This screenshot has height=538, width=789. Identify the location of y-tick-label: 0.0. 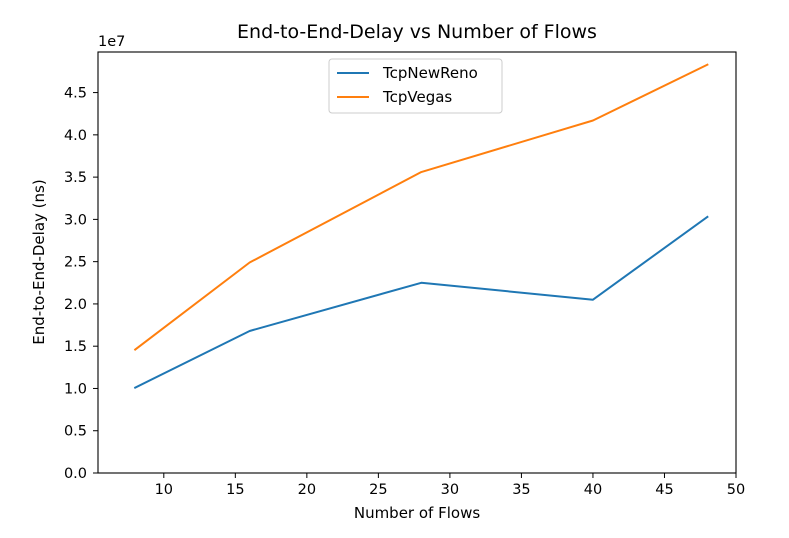
(75, 474).